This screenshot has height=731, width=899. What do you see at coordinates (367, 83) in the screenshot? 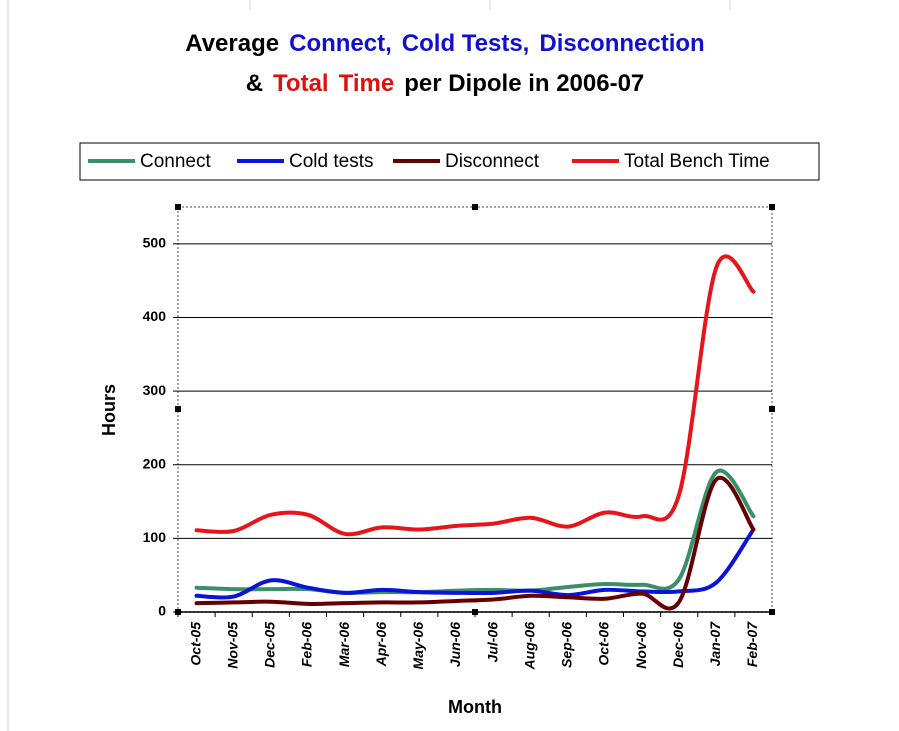
I see `title-part: Time` at bounding box center [367, 83].